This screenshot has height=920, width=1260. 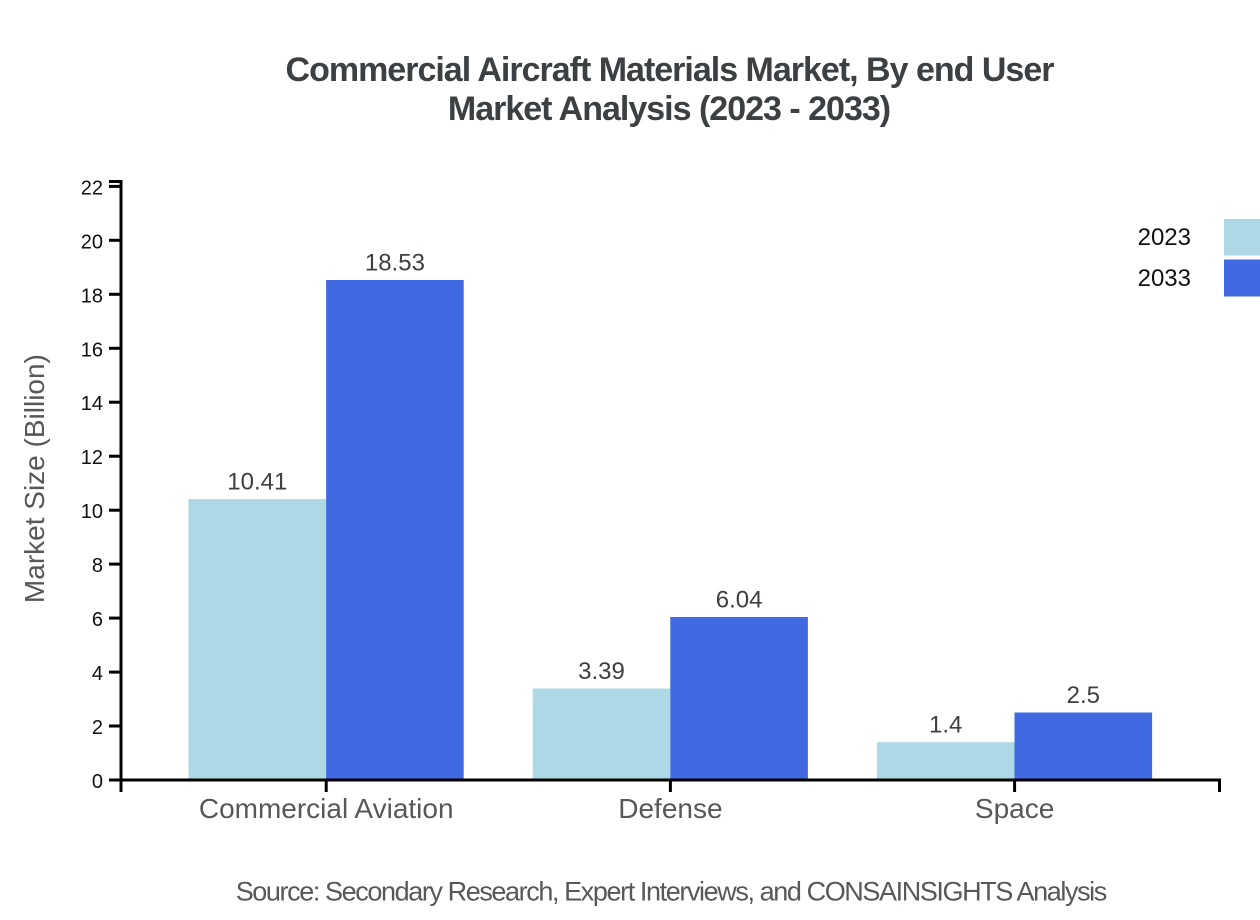 What do you see at coordinates (34, 478) in the screenshot?
I see `svg-text: Market Size (Billion)` at bounding box center [34, 478].